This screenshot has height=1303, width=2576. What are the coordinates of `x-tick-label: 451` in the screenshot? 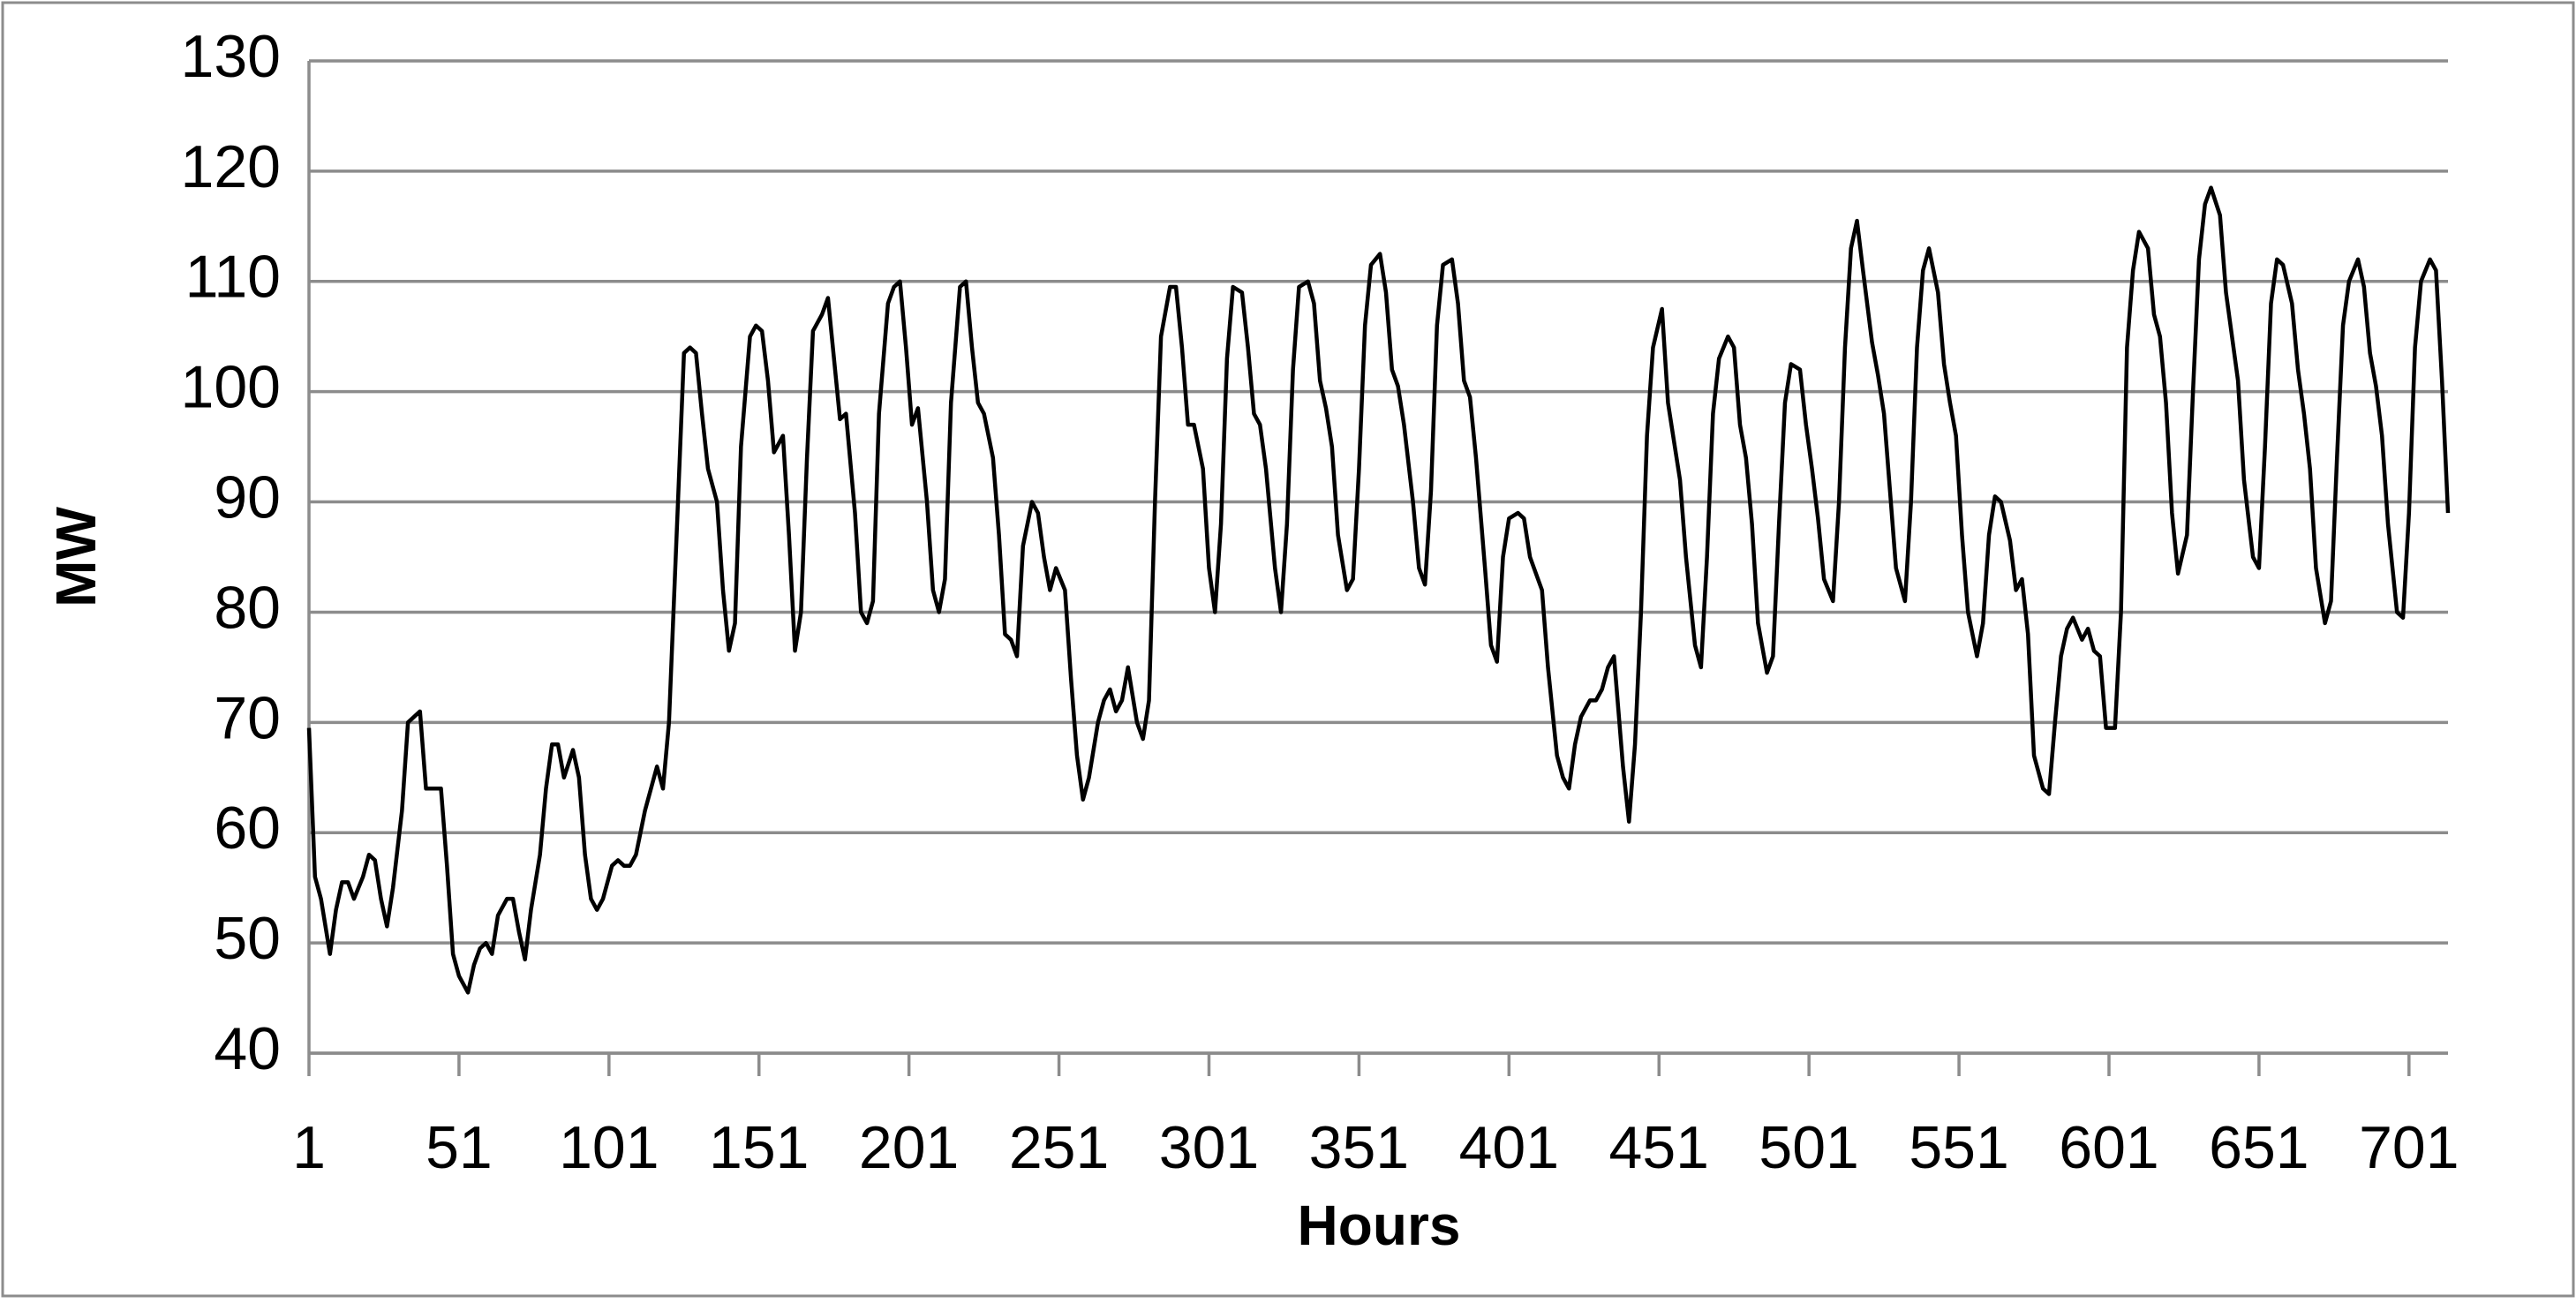 It's located at (1659, 1147).